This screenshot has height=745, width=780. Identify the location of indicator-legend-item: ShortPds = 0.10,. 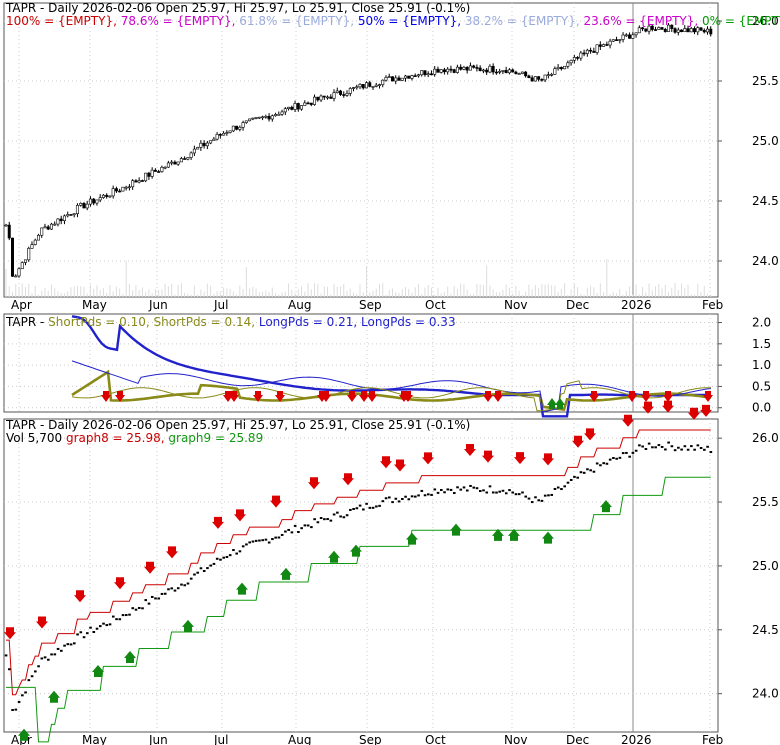
(101, 322).